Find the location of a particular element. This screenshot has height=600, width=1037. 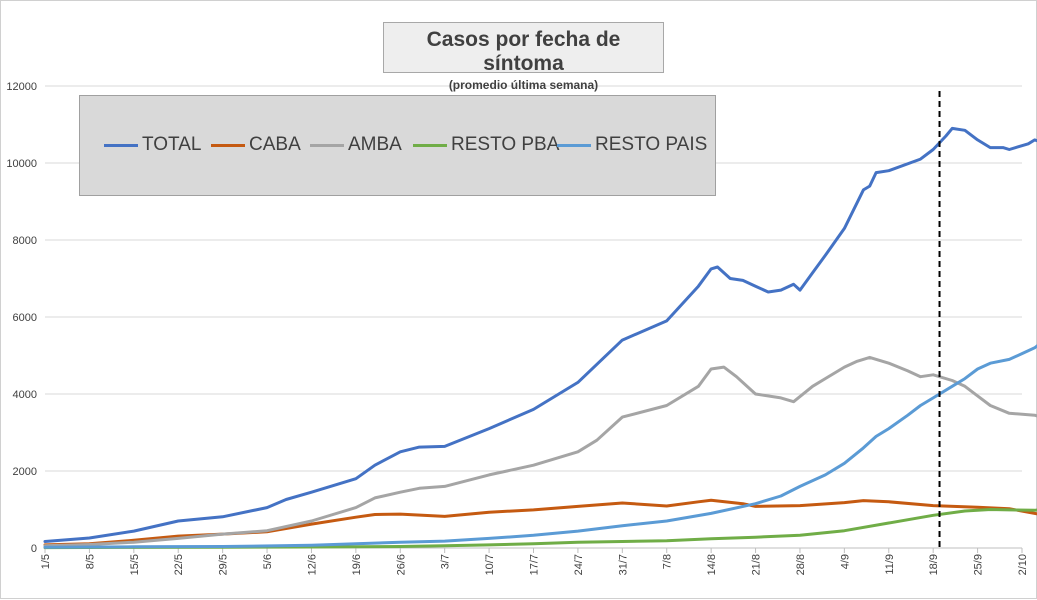

x-tick-label-17: 28/8 is located at coordinates (801, 564).